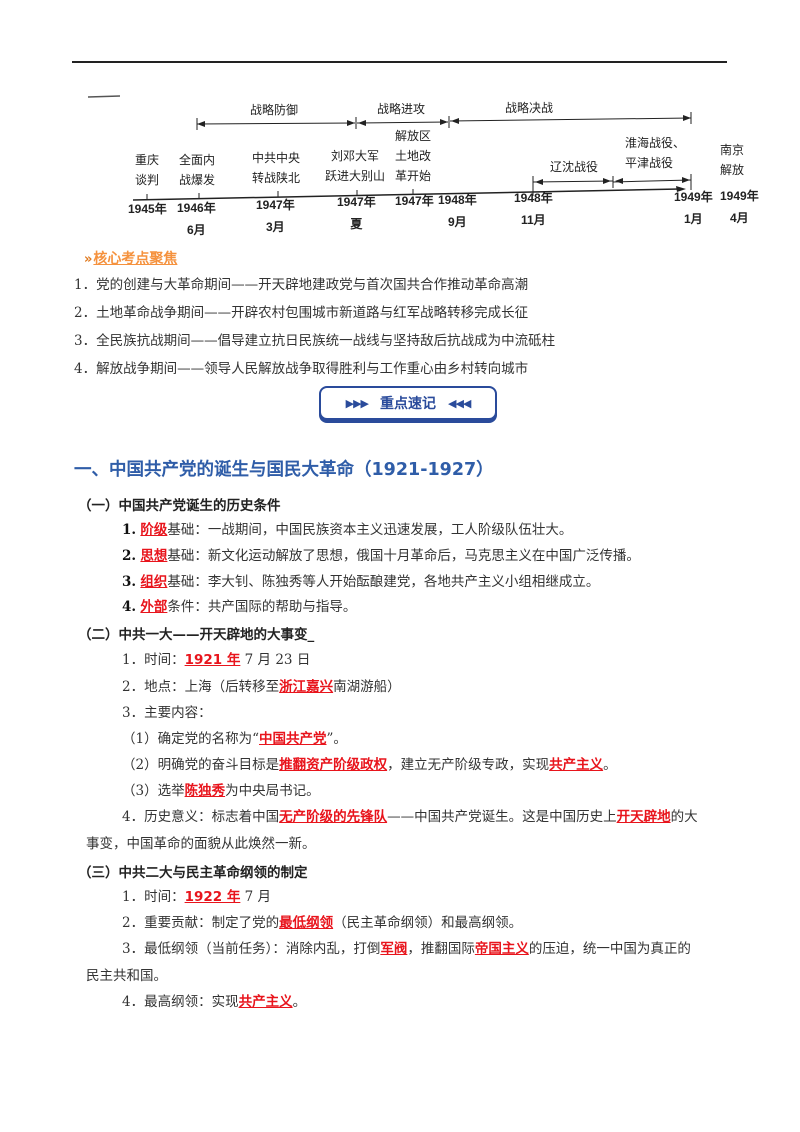 Image resolution: width=800 pixels, height=1132 pixels. What do you see at coordinates (179, 506) in the screenshot?
I see `subsection-title-1: （一）中国共产党诞生的历史条件` at bounding box center [179, 506].